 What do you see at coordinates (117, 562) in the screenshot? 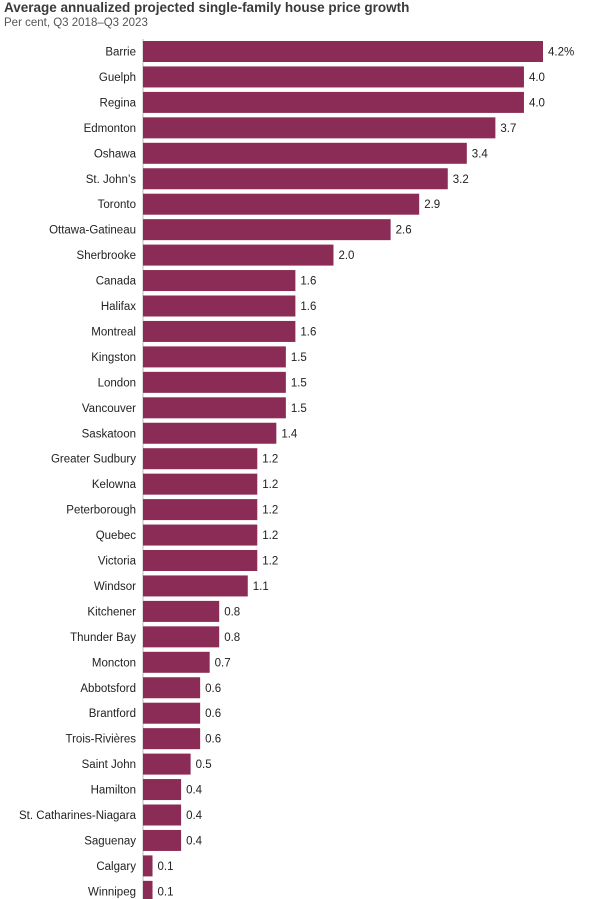
I see `category-label: Victoria` at bounding box center [117, 562].